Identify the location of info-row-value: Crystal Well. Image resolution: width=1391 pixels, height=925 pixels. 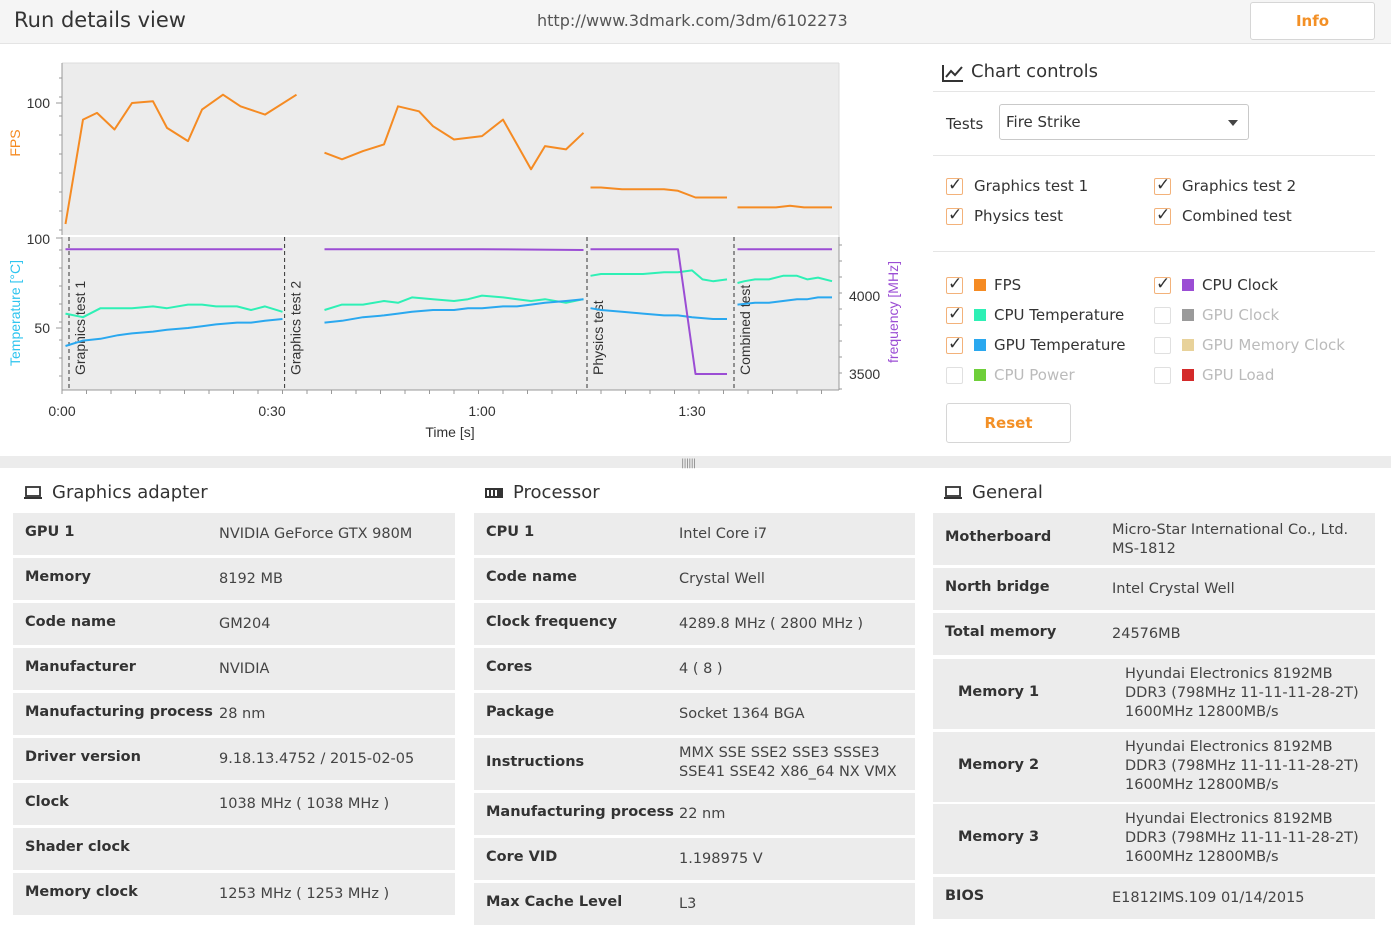
(722, 579).